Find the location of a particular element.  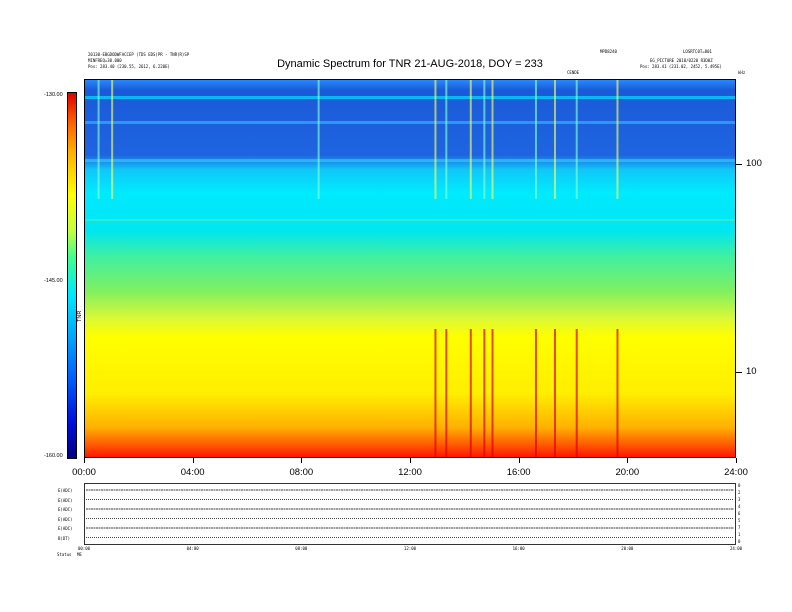

lower-x-tick-label: 16:00 is located at coordinates (518, 548).